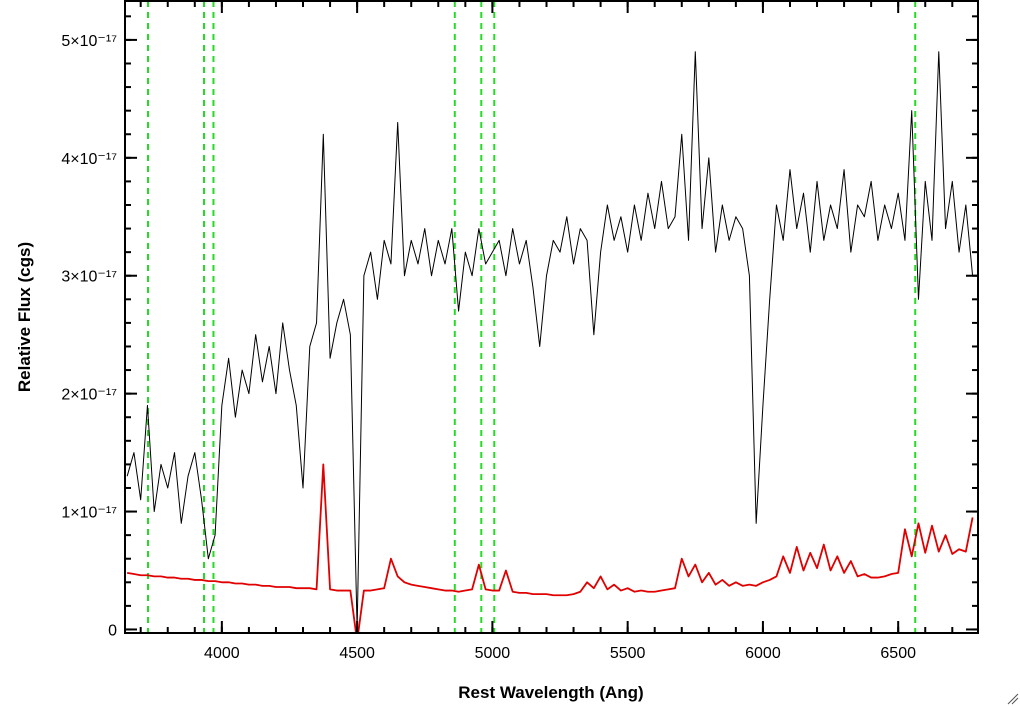  What do you see at coordinates (24, 317) in the screenshot?
I see `y-axis-label: Relative Flux (cgs)` at bounding box center [24, 317].